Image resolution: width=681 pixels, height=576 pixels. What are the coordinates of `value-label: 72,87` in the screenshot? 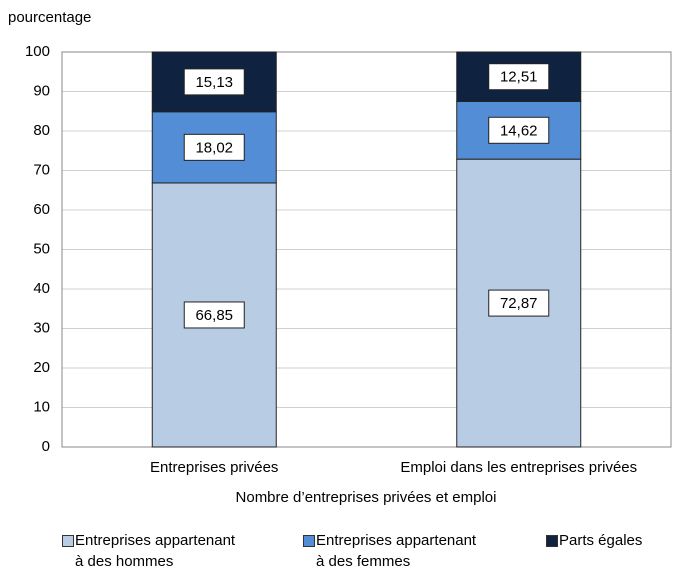 It's located at (519, 303).